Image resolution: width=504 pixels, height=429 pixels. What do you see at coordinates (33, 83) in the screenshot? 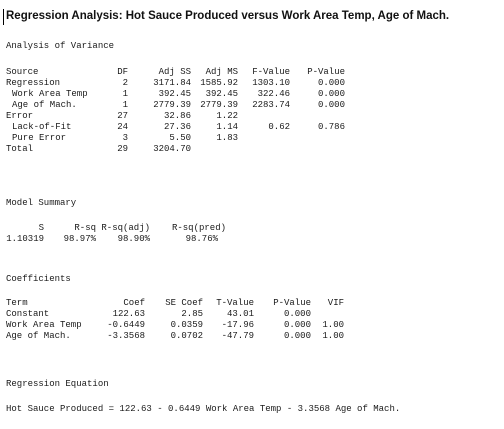
I see `anova-cell-source: Regression` at bounding box center [33, 83].